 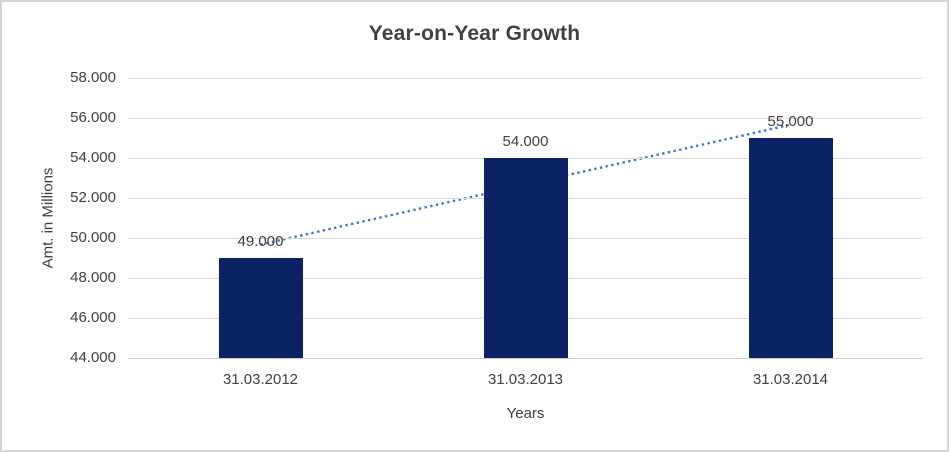 What do you see at coordinates (525, 141) in the screenshot?
I see `bar-data-label: 54.000` at bounding box center [525, 141].